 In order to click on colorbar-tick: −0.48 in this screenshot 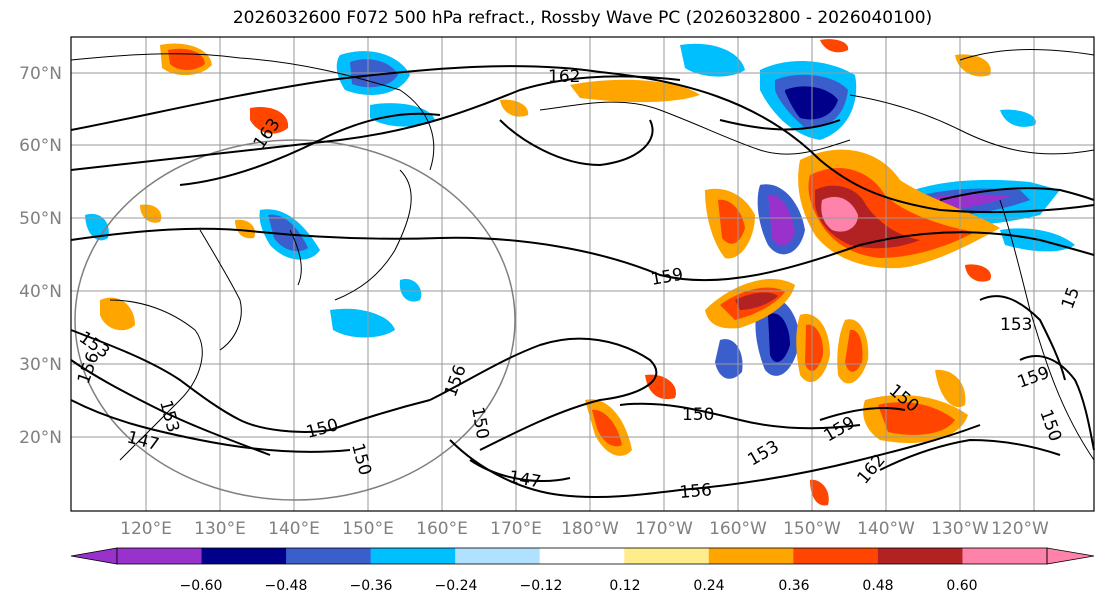, I will do `click(286, 586)`.